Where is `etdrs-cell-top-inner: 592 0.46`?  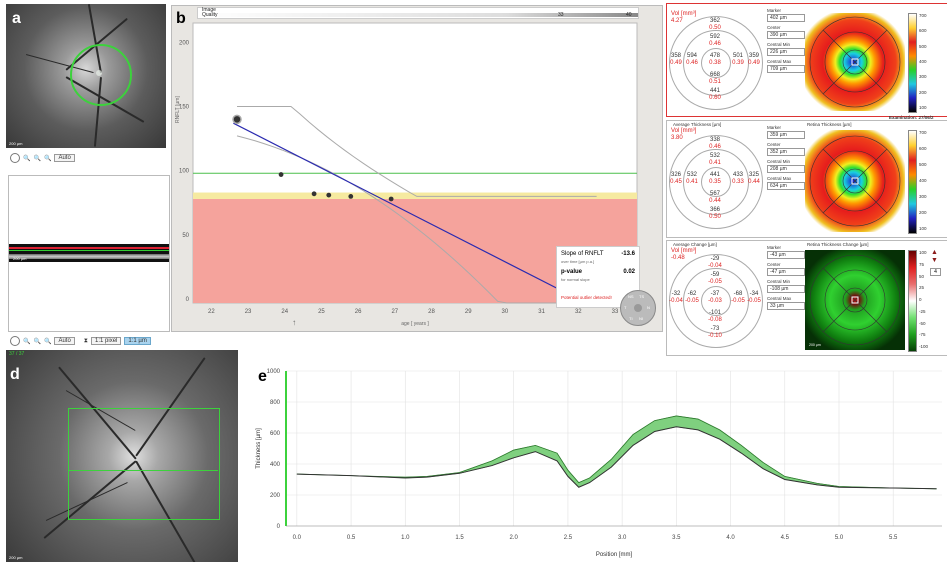
etdrs-cell-top-inner: 592 0.46 is located at coordinates (715, 41).